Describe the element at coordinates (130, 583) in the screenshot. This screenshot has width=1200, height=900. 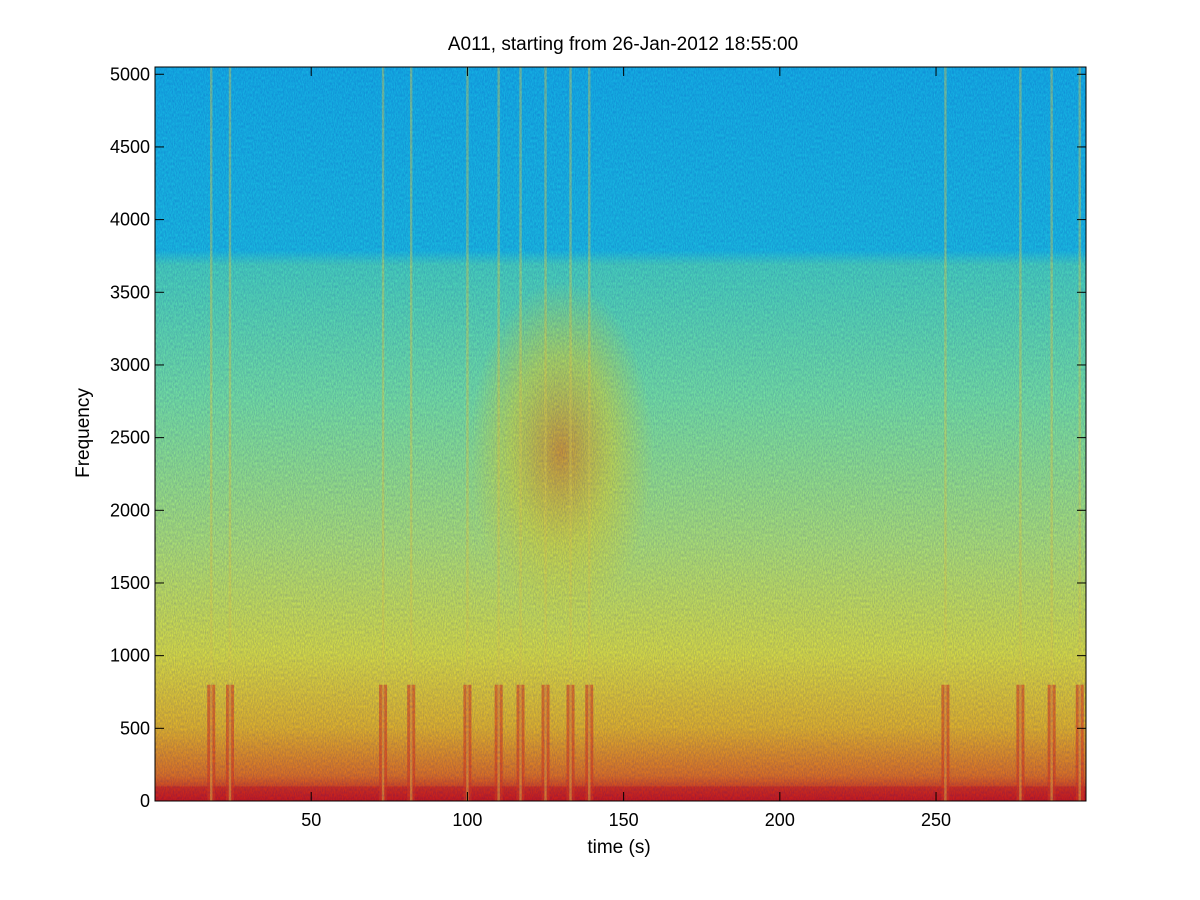
I see `y-tick-label: 1500` at that location.